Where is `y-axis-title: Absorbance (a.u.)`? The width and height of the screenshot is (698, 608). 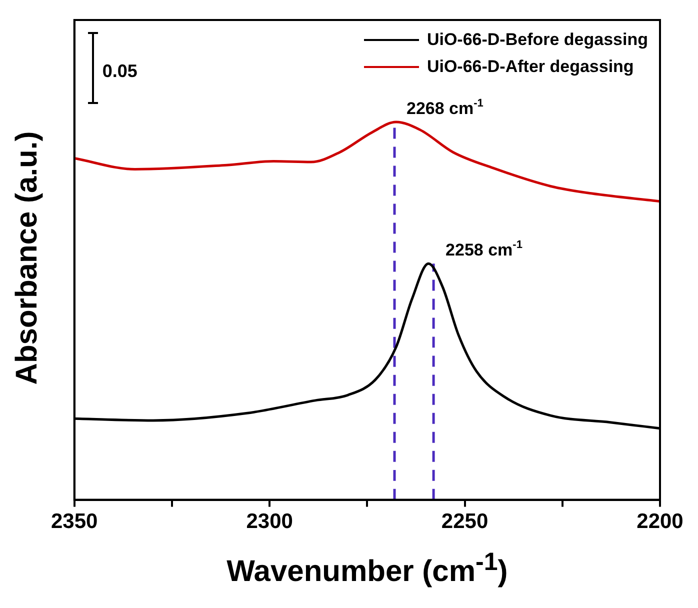
y-axis-title: Absorbance (a.u.) is located at coordinates (28, 258).